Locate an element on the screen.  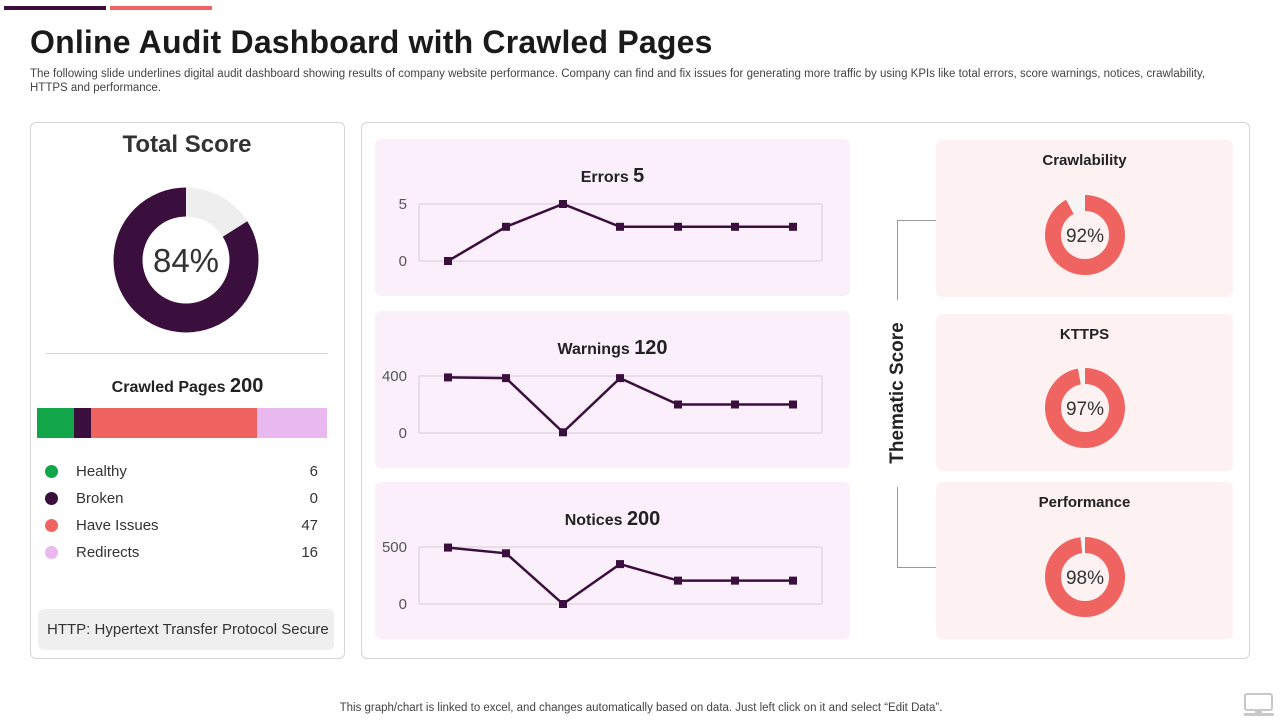
legend-item-broken: Broken 0 is located at coordinates (184, 499).